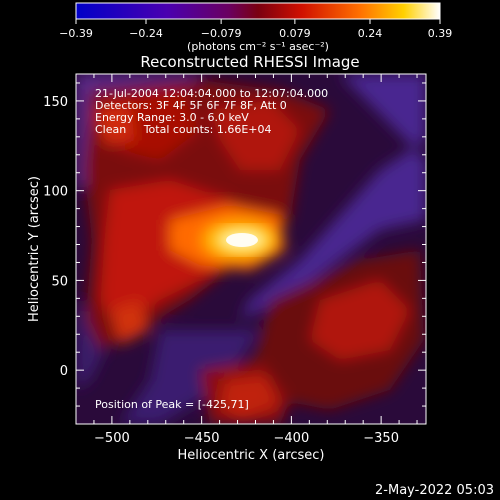  I want to click on annotation-energy: Energy Range: 3.0 - 6.0 keV, so click(172, 117).